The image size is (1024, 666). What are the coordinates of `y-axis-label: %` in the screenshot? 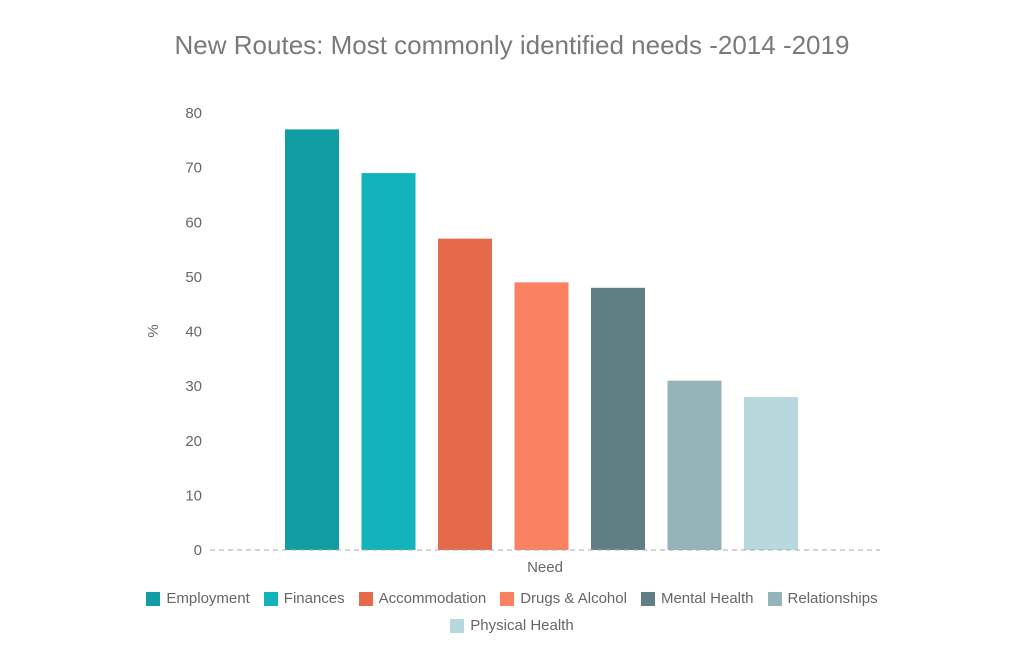 It's located at (153, 330).